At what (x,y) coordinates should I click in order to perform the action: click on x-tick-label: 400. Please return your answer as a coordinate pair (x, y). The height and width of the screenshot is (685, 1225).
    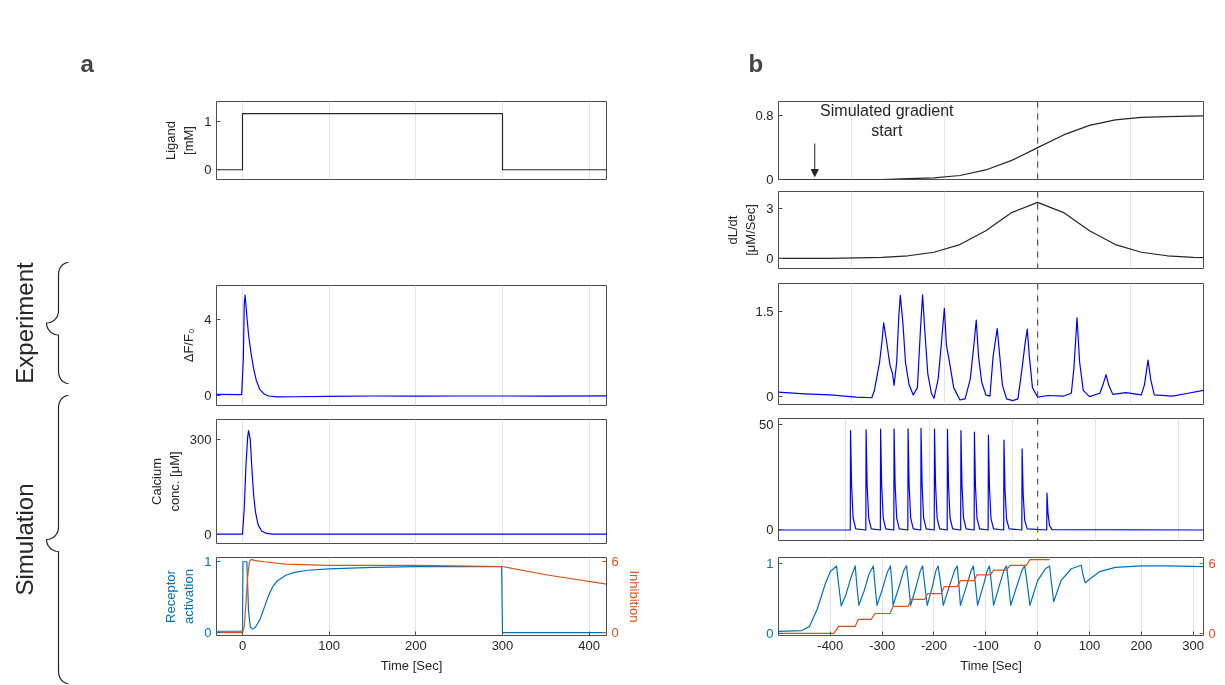
    Looking at the image, I should click on (589, 645).